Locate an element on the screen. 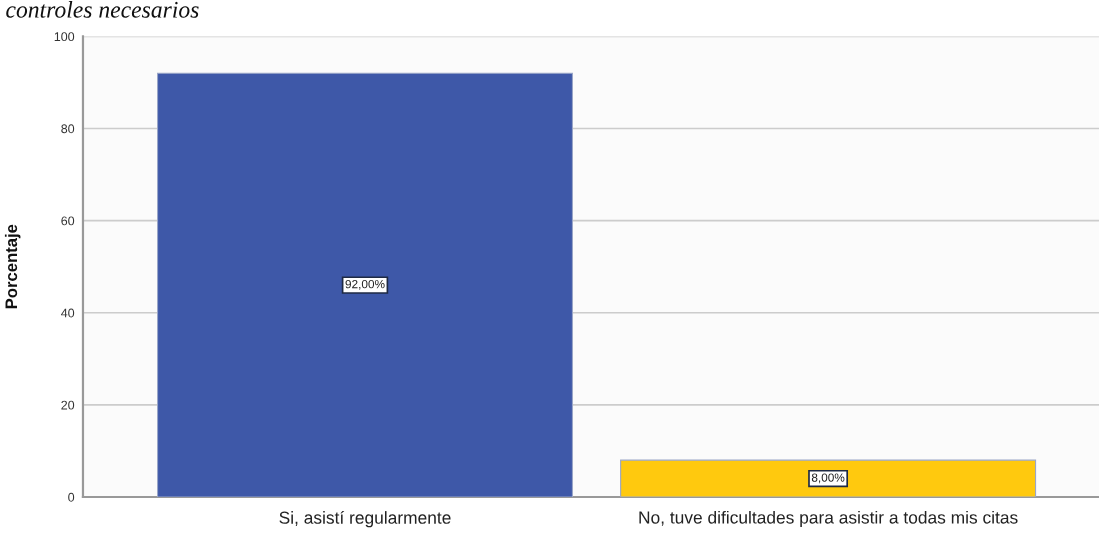 Image resolution: width=1099 pixels, height=549 pixels. y-tick-label: 80 is located at coordinates (68, 129).